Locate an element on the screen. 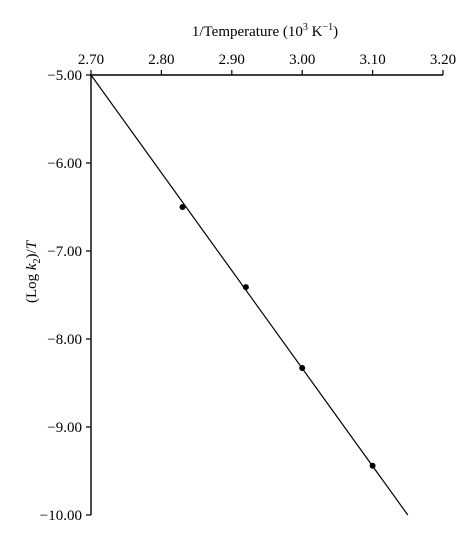  y-tick-label: −10.00 is located at coordinates (61, 516).